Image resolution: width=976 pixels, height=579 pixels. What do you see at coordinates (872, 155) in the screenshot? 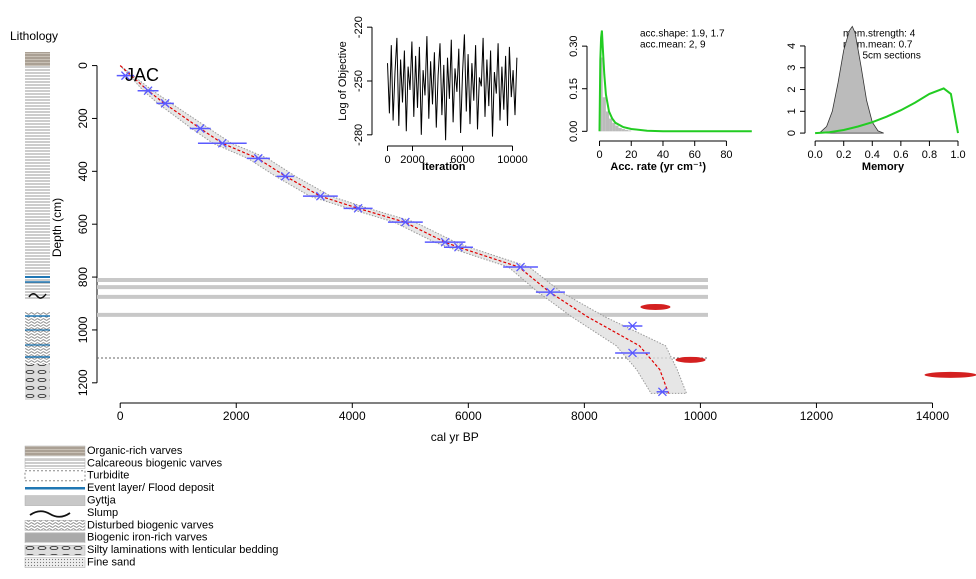
I see `x-tick-label: 0.4` at bounding box center [872, 155].